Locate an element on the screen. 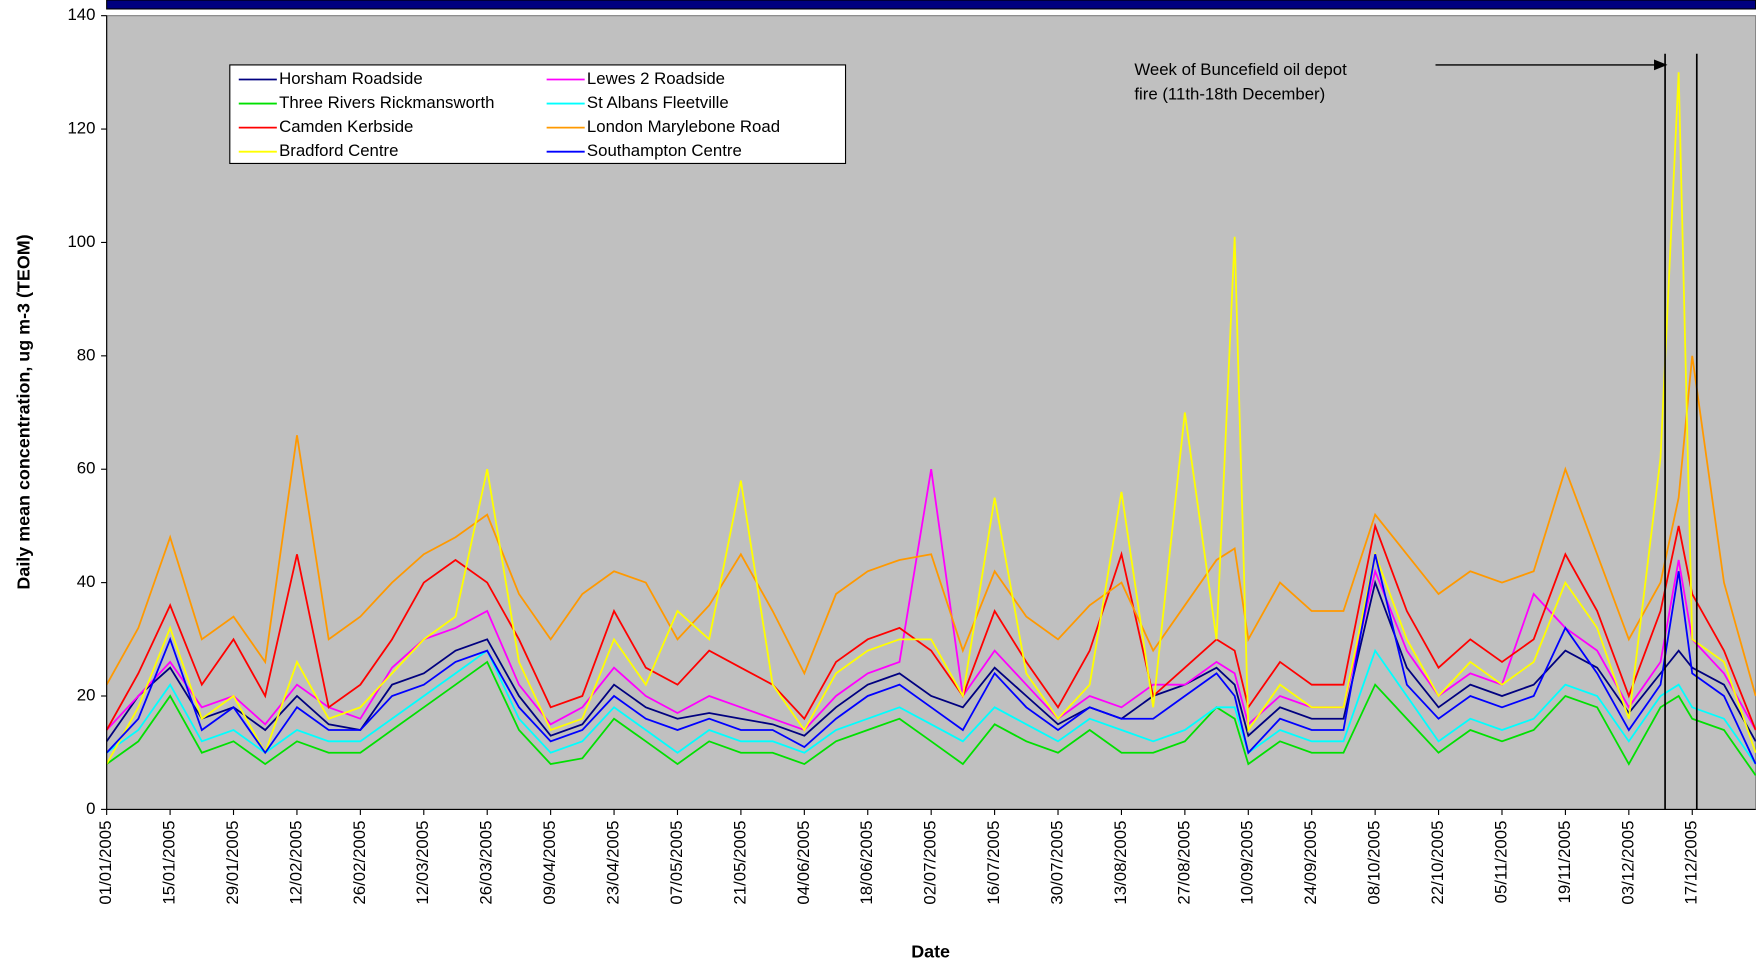 Image resolution: width=1756 pixels, height=970 pixels. annotation-text: fire (11th-18th December) is located at coordinates (1229, 94).